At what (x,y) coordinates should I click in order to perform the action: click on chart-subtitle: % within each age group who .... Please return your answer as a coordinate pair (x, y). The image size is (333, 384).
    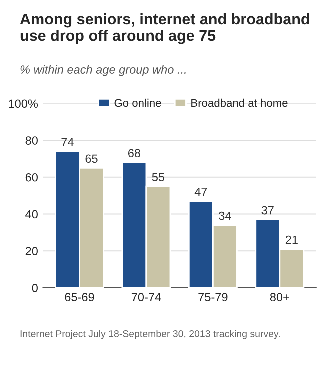
    Looking at the image, I should click on (103, 70).